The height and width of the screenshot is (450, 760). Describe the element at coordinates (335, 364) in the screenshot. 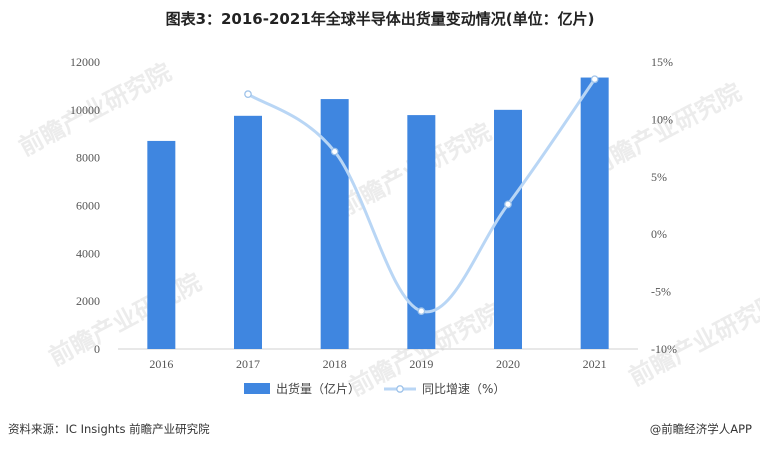

I see `x-tick-label: 2018` at that location.